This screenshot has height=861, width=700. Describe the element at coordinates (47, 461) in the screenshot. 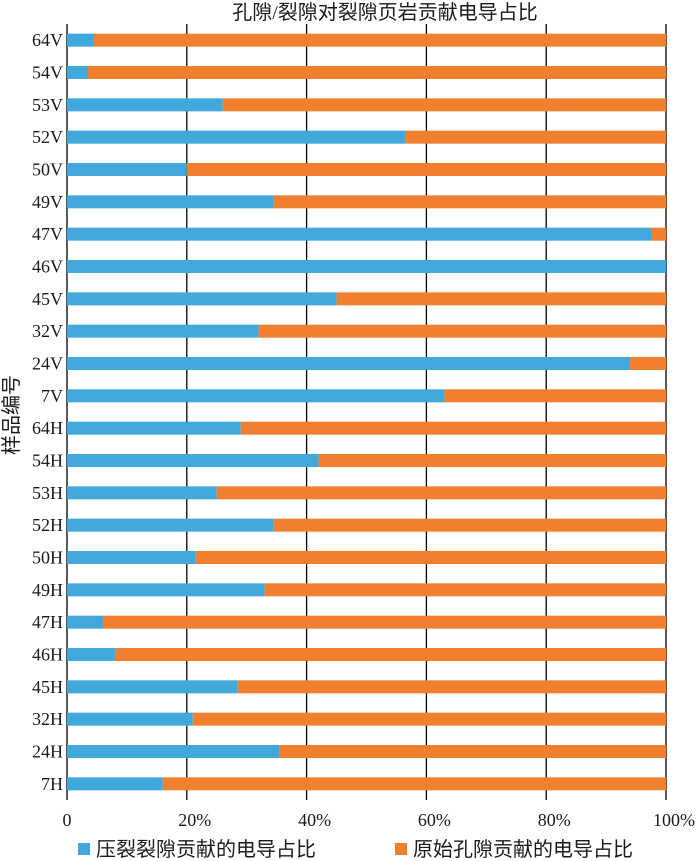

I see `y-tick-label-54H: 54H` at that location.